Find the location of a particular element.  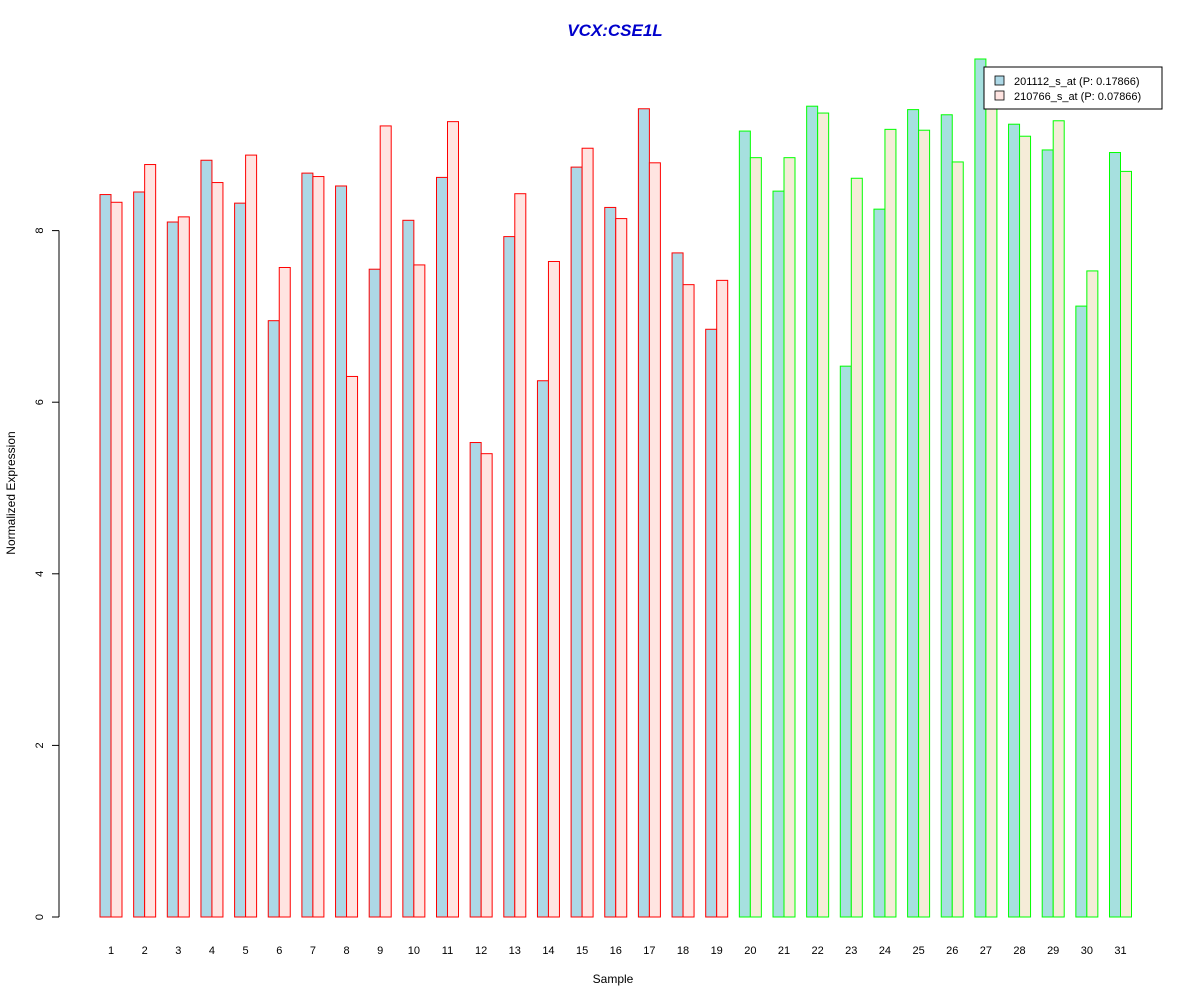

x-tick-label-5: 5 is located at coordinates (246, 951).